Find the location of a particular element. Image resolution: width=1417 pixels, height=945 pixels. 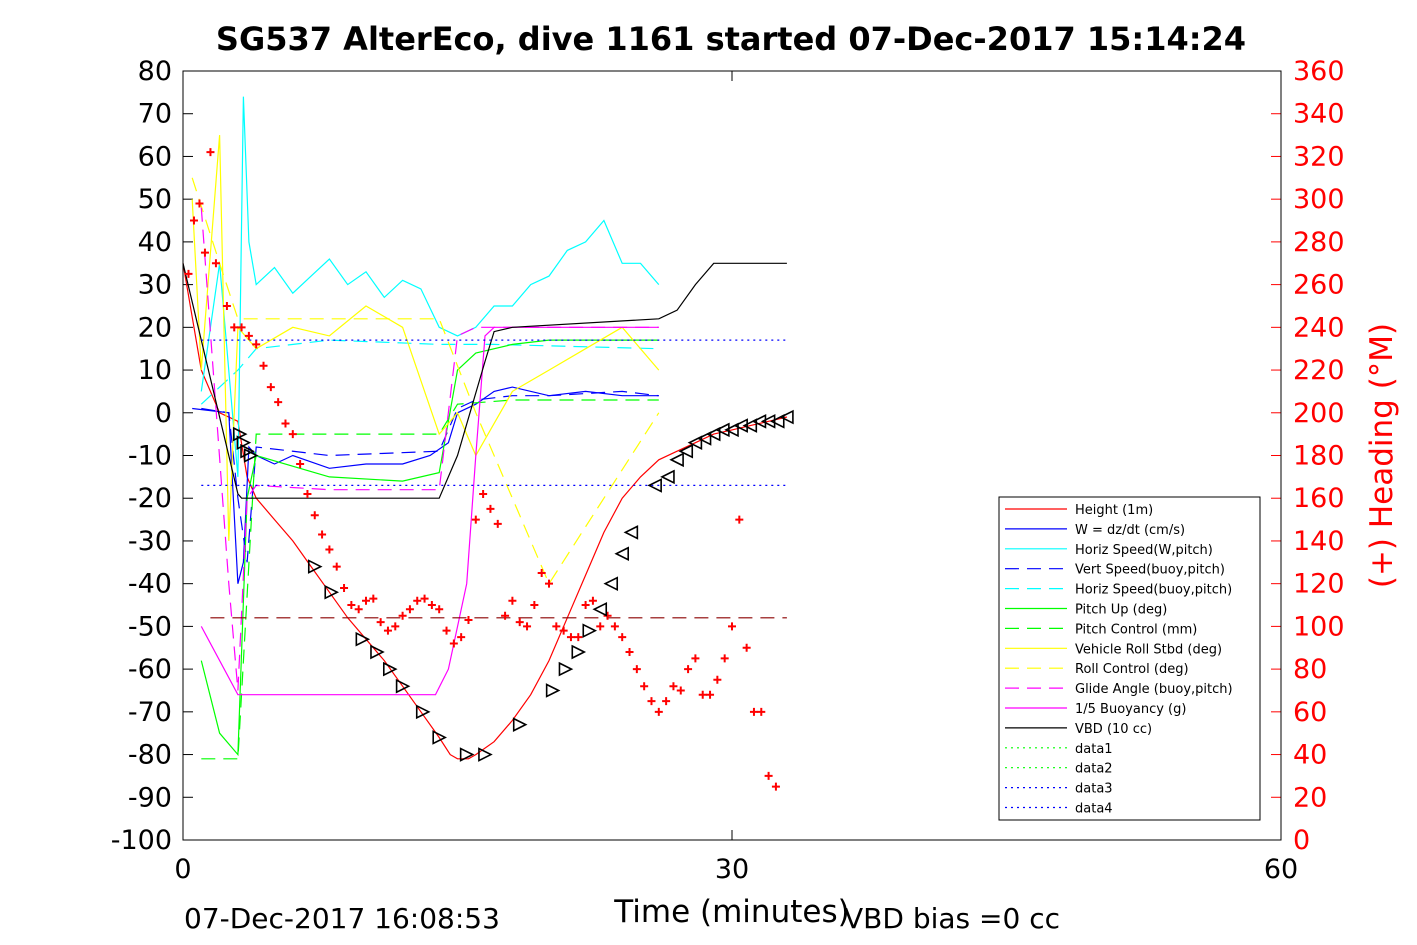

y2-tick-label: 40 is located at coordinates (1310, 755).